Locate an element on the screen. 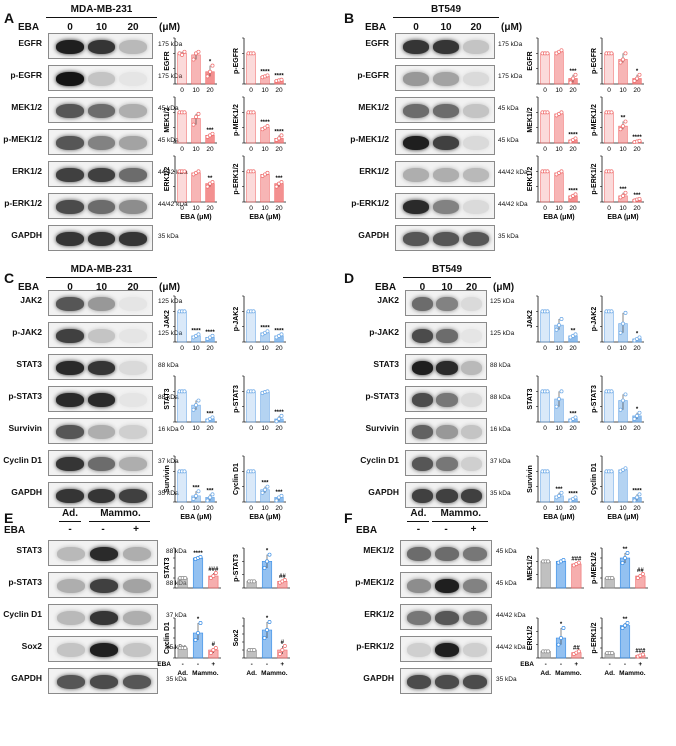  kda-marker: 88 kDa is located at coordinates (168, 397).